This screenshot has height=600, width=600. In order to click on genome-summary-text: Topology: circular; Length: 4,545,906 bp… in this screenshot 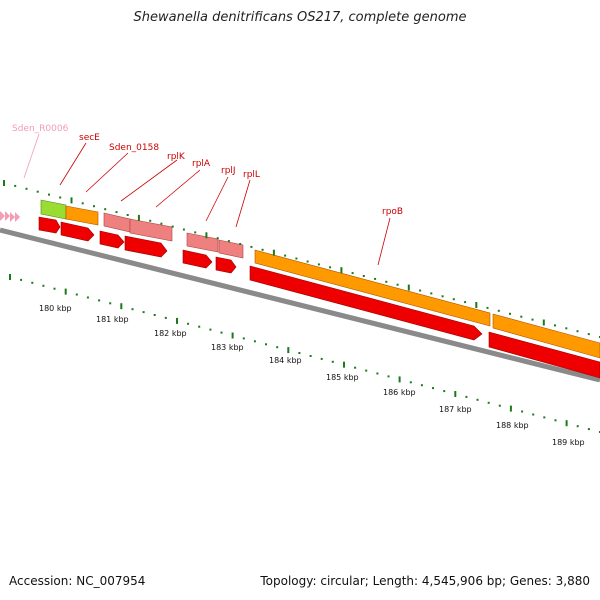, I will do `click(425, 581)`.